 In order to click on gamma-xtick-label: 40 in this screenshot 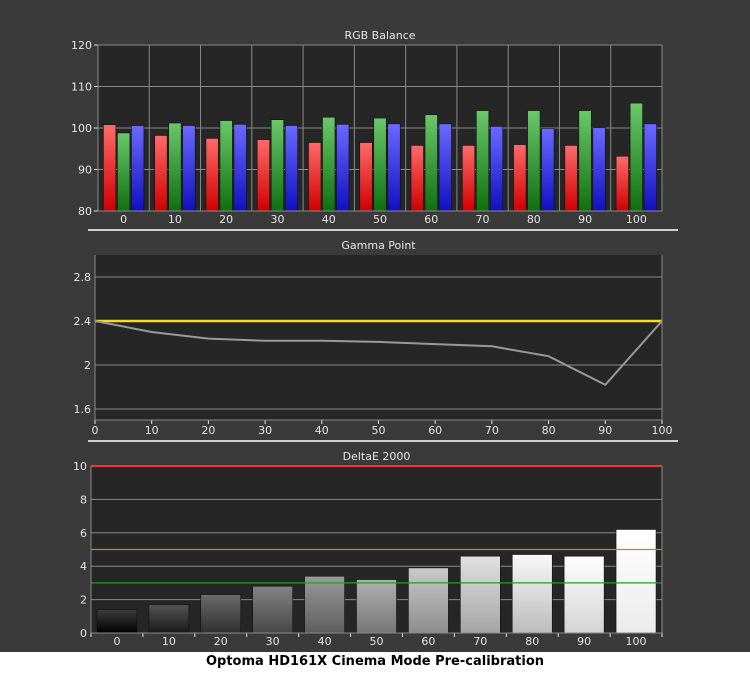, I will do `click(322, 430)`.